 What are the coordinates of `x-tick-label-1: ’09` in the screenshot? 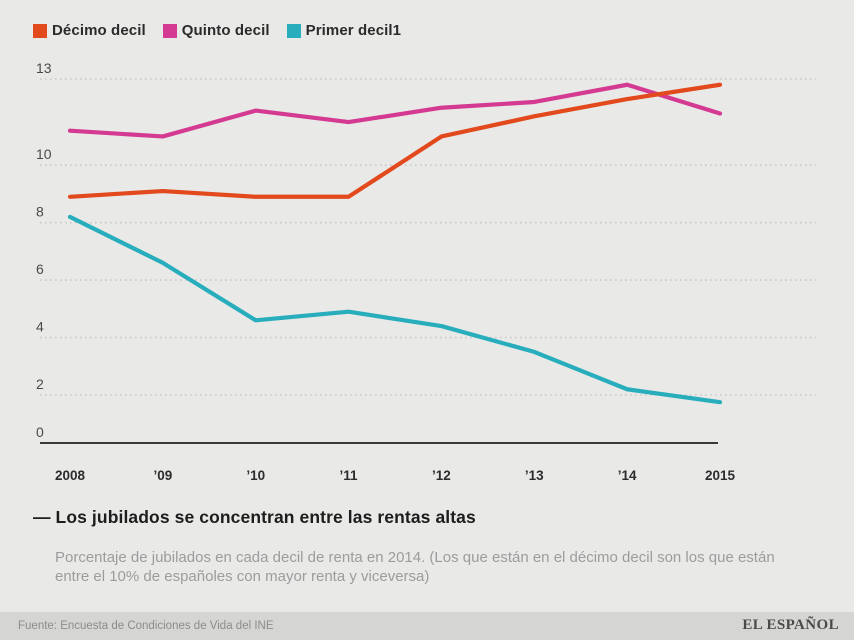 It's located at (162, 475).